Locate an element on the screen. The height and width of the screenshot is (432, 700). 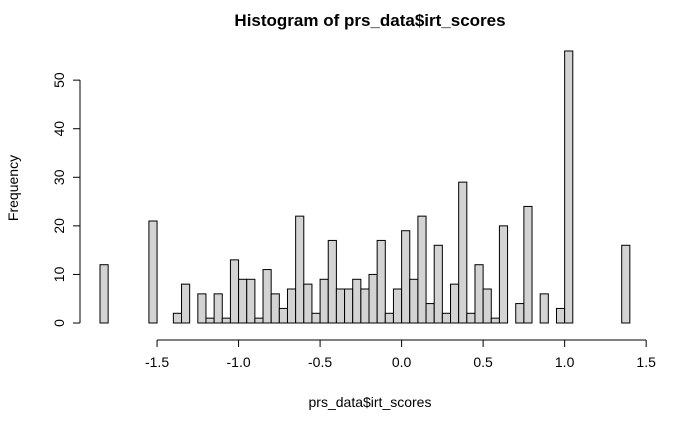
y-axis-label: Frequency is located at coordinates (13, 188).